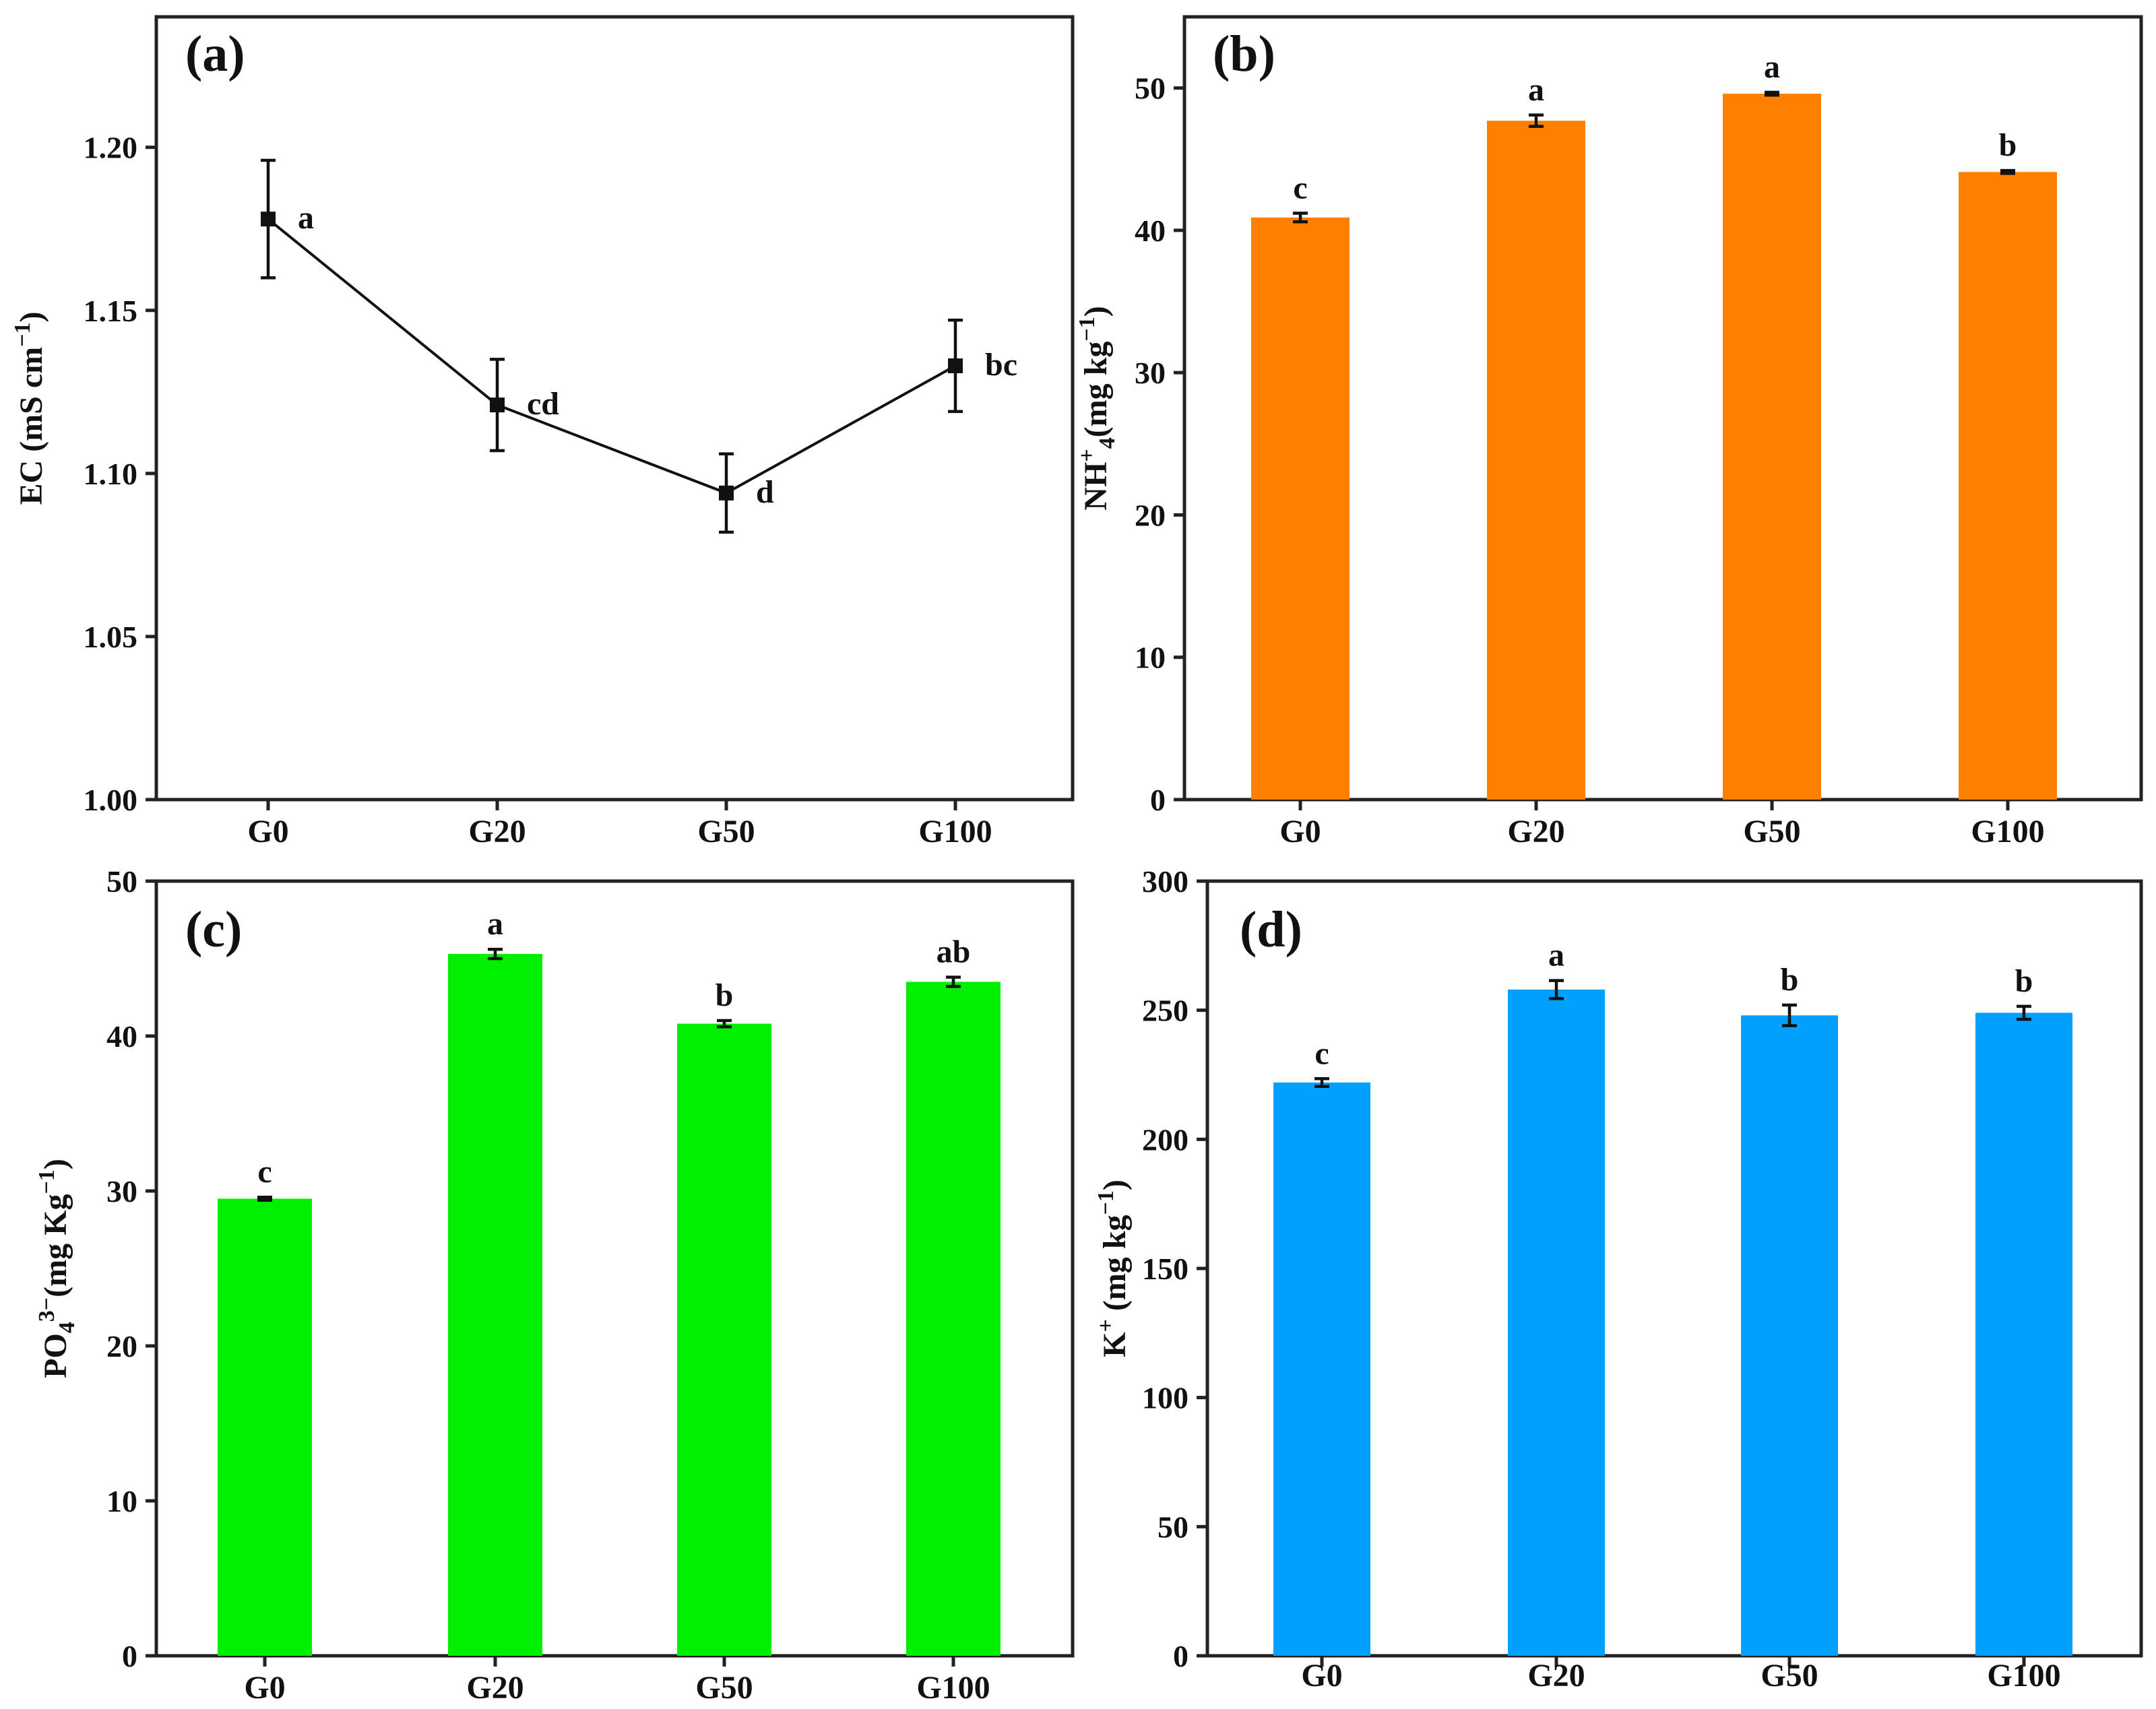  What do you see at coordinates (1165, 1139) in the screenshot?
I see `y-tick-label: 200` at bounding box center [1165, 1139].